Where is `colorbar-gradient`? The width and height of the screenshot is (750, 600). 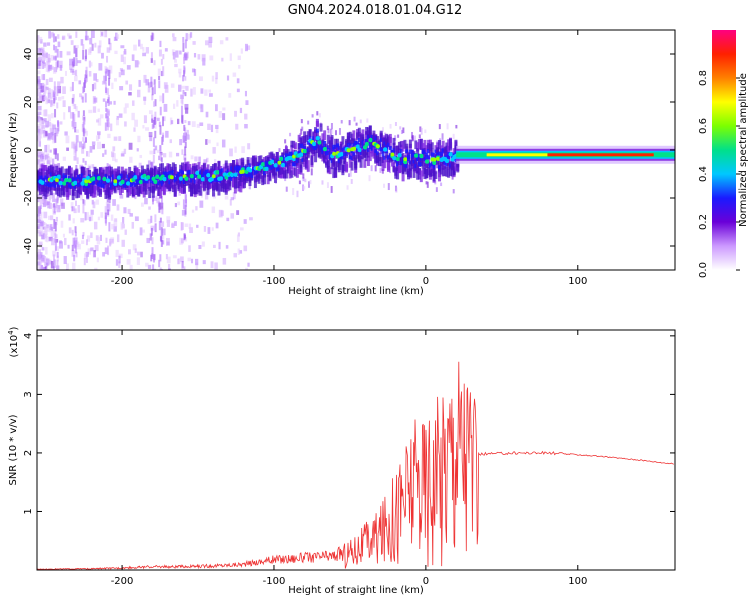 colorbar-gradient is located at coordinates (724, 150).